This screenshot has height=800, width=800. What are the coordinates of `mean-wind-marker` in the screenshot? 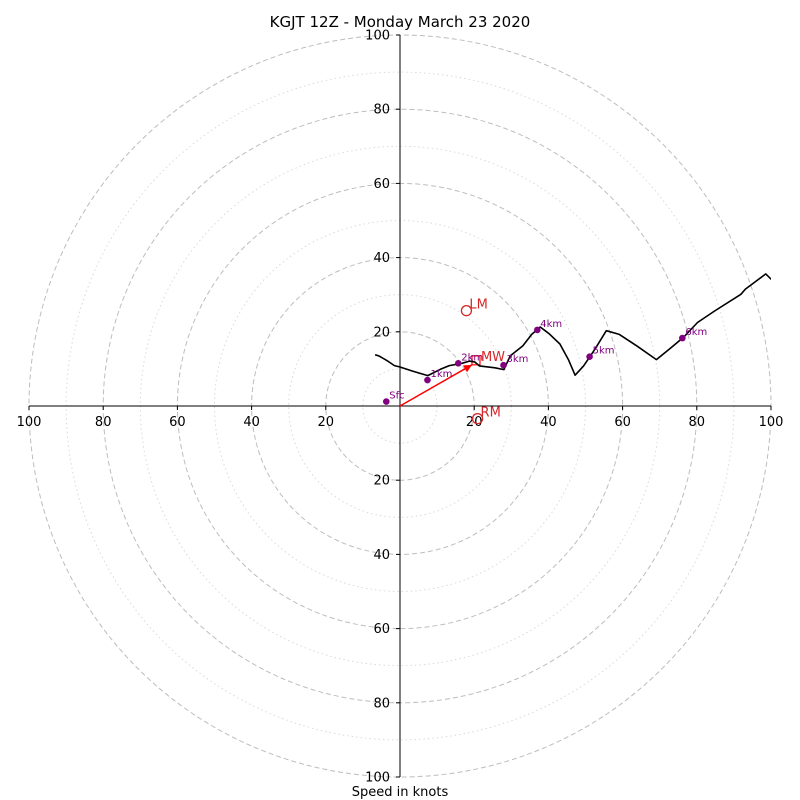 It's located at (476, 360).